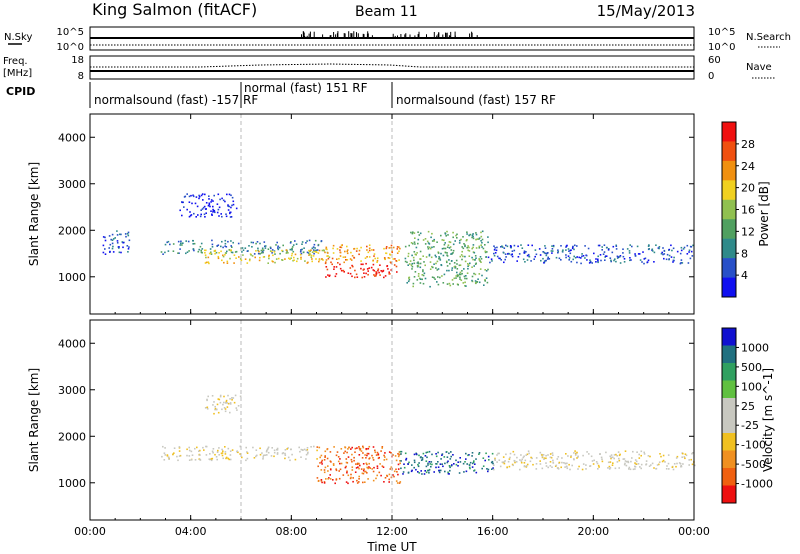 The image size is (800, 554). Describe the element at coordinates (768, 37) in the screenshot. I see `nsearch-label: N.Search` at that location.